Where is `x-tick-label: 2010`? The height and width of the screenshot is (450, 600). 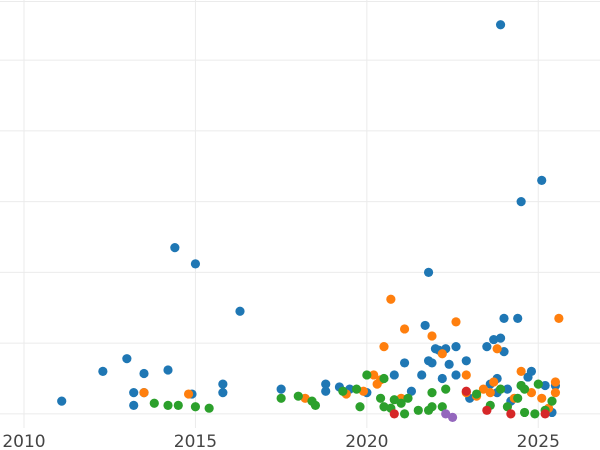 x-tick-label: 2010 is located at coordinates (23, 441).